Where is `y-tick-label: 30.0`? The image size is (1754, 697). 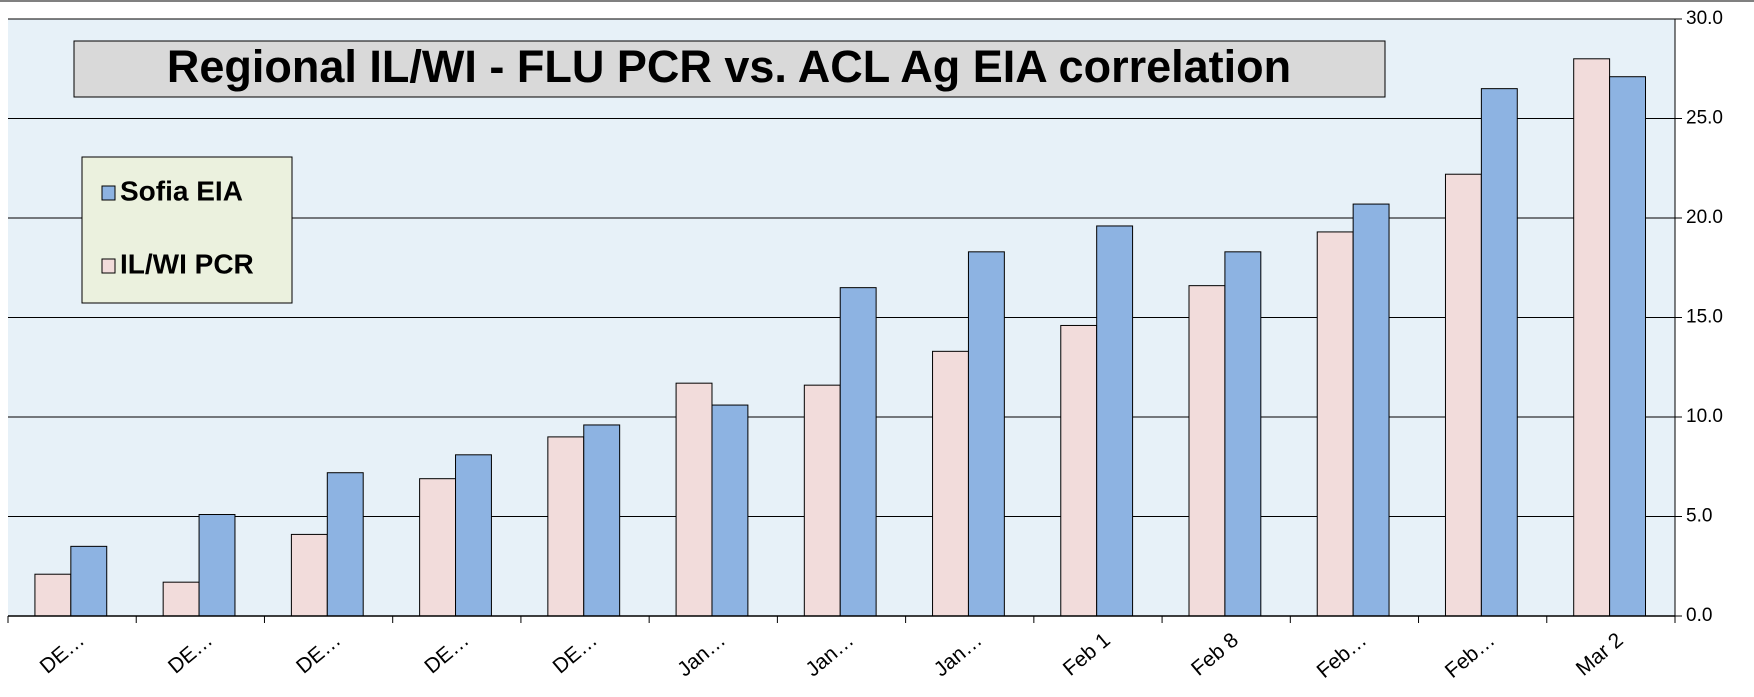 y-tick-label: 30.0 is located at coordinates (1704, 18).